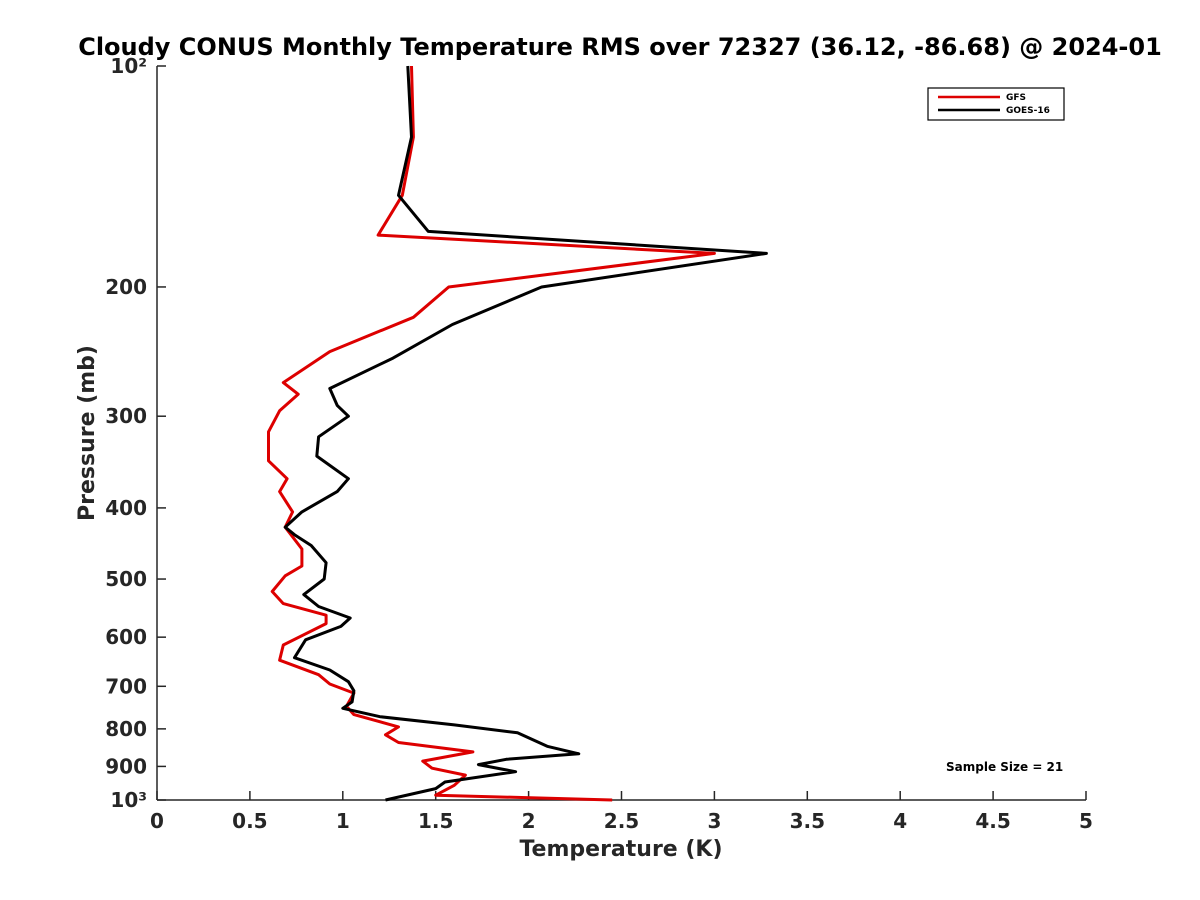 The image size is (1200, 900). Describe the element at coordinates (126, 579) in the screenshot. I see `y-tick-label: 500` at that location.